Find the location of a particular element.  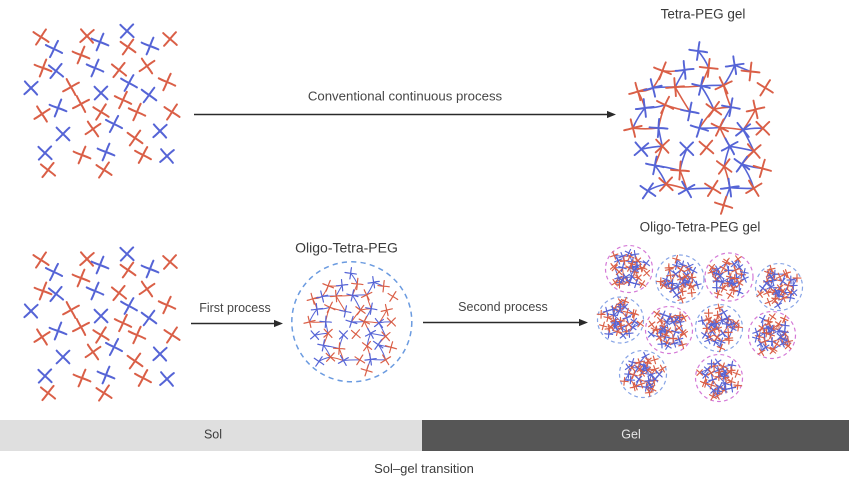

svg-text:Conventional continuous proces: Conventional continuous process is located at coordinates (405, 96).